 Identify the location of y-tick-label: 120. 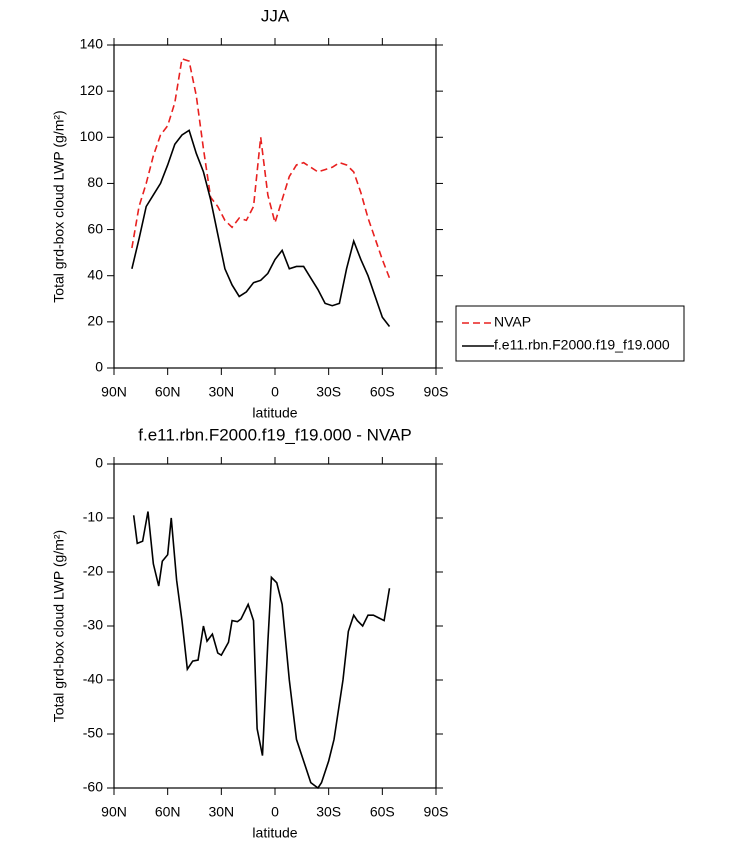
(92, 90).